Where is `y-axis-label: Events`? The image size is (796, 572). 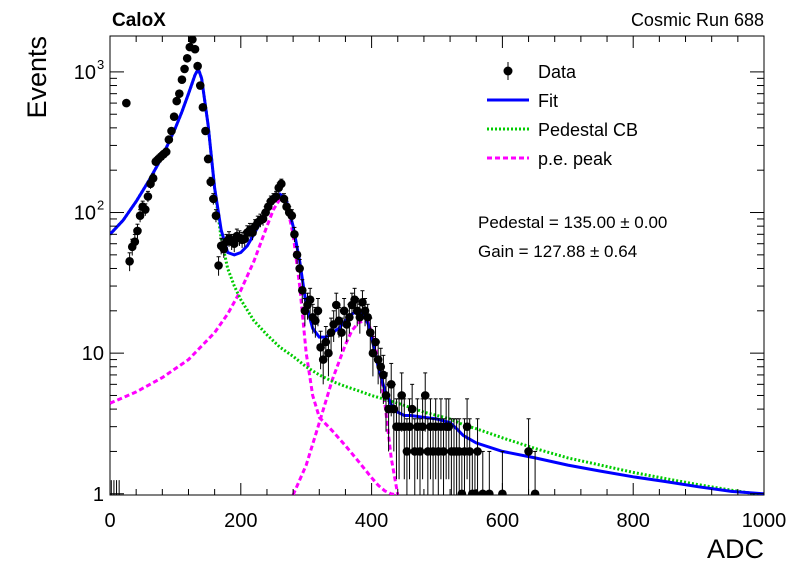
y-axis-label: Events is located at coordinates (37, 77).